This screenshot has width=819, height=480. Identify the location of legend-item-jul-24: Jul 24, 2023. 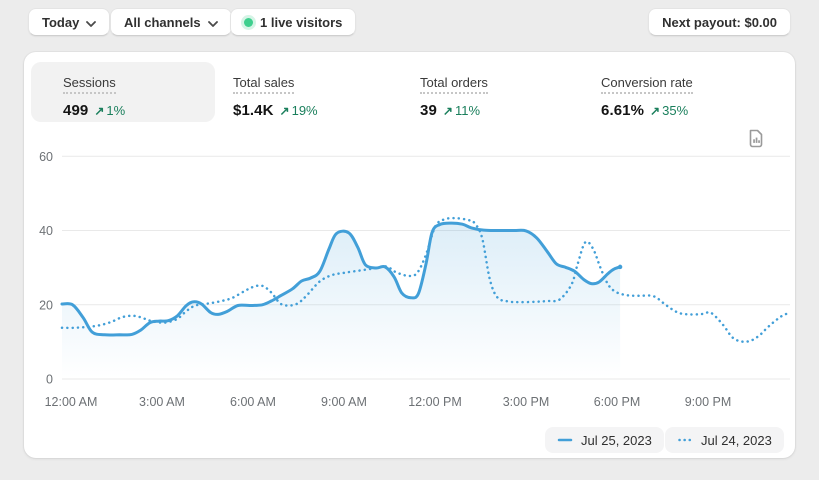
(724, 440).